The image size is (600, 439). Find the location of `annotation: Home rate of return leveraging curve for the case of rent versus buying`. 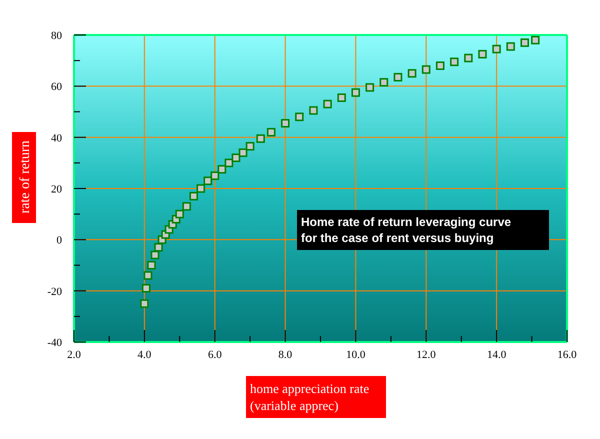

annotation: Home rate of return leveraging curve for the case of rent versus buying is located at coordinates (406, 230).